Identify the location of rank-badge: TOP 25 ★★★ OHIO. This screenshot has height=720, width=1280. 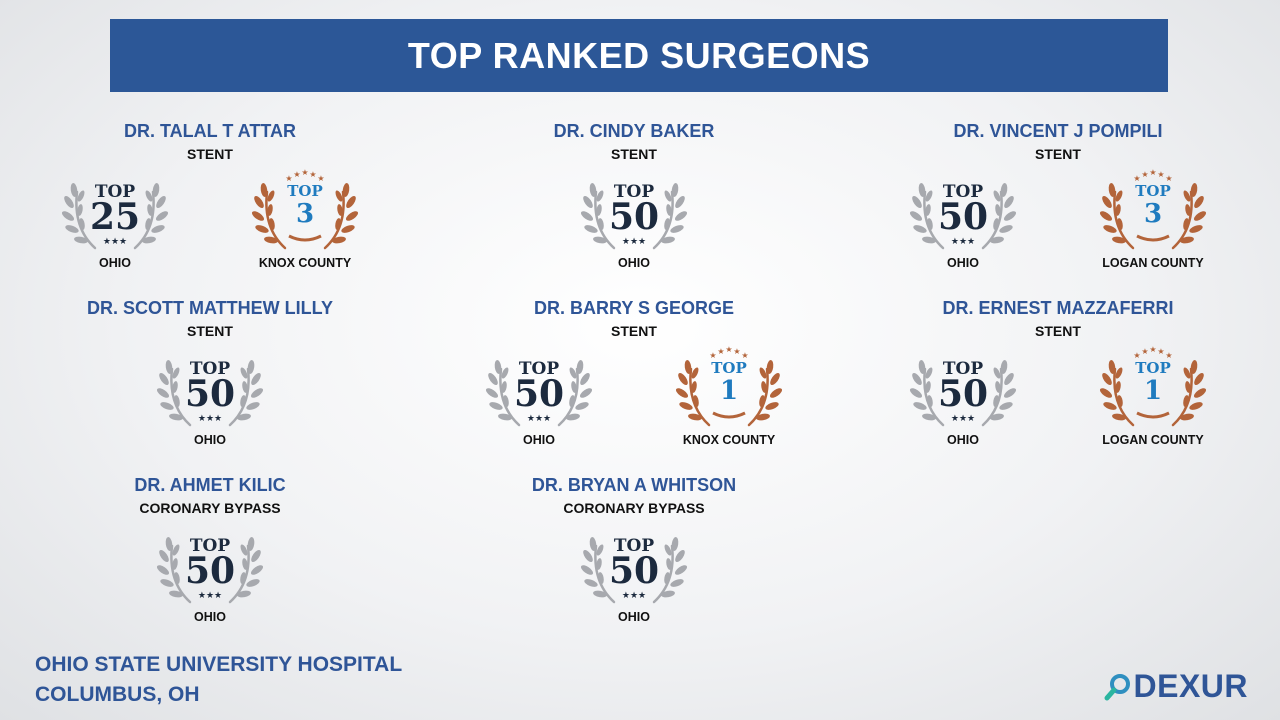
(115, 218).